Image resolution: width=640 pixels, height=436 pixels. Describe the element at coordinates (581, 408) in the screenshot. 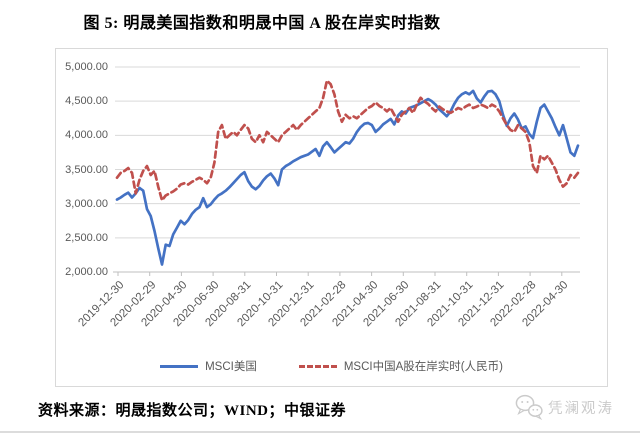

I see `watermark-text: 凭澜观涛` at that location.